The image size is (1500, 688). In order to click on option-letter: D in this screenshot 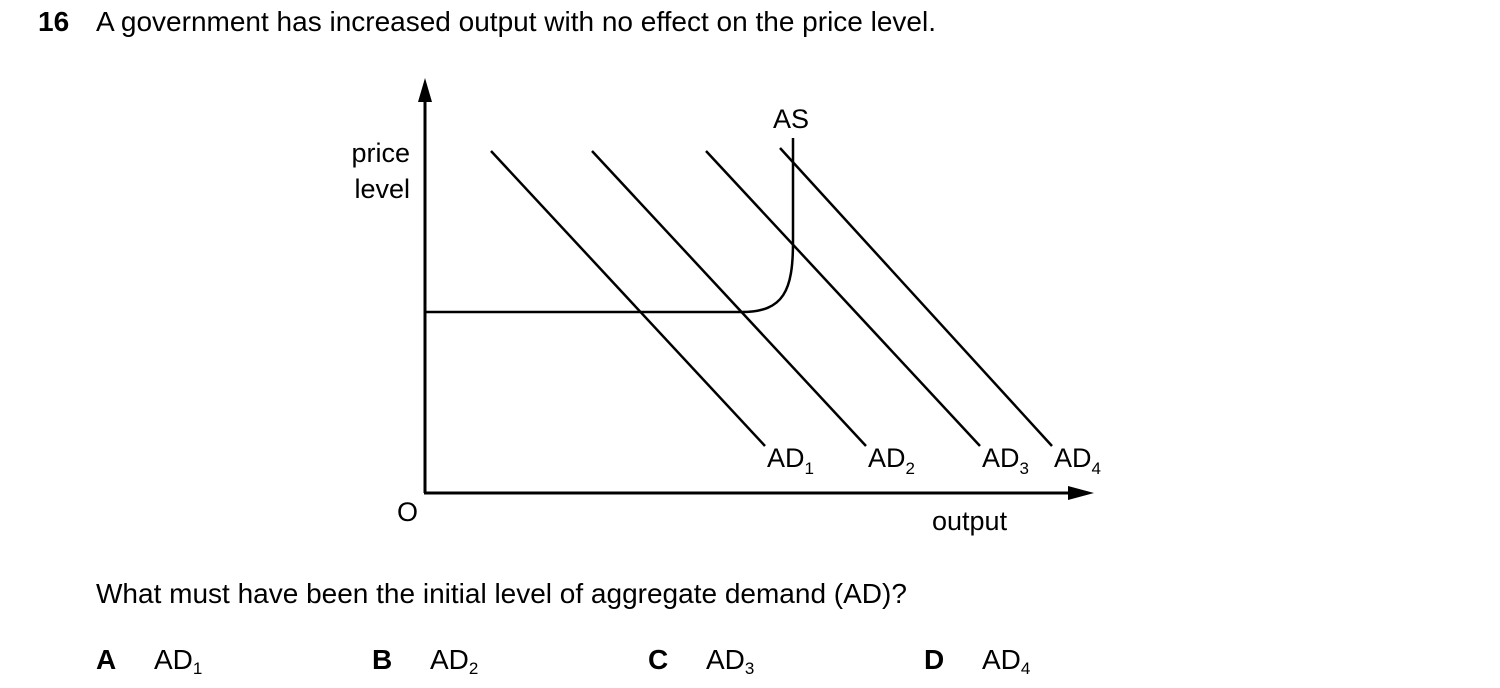, I will do `click(934, 659)`.